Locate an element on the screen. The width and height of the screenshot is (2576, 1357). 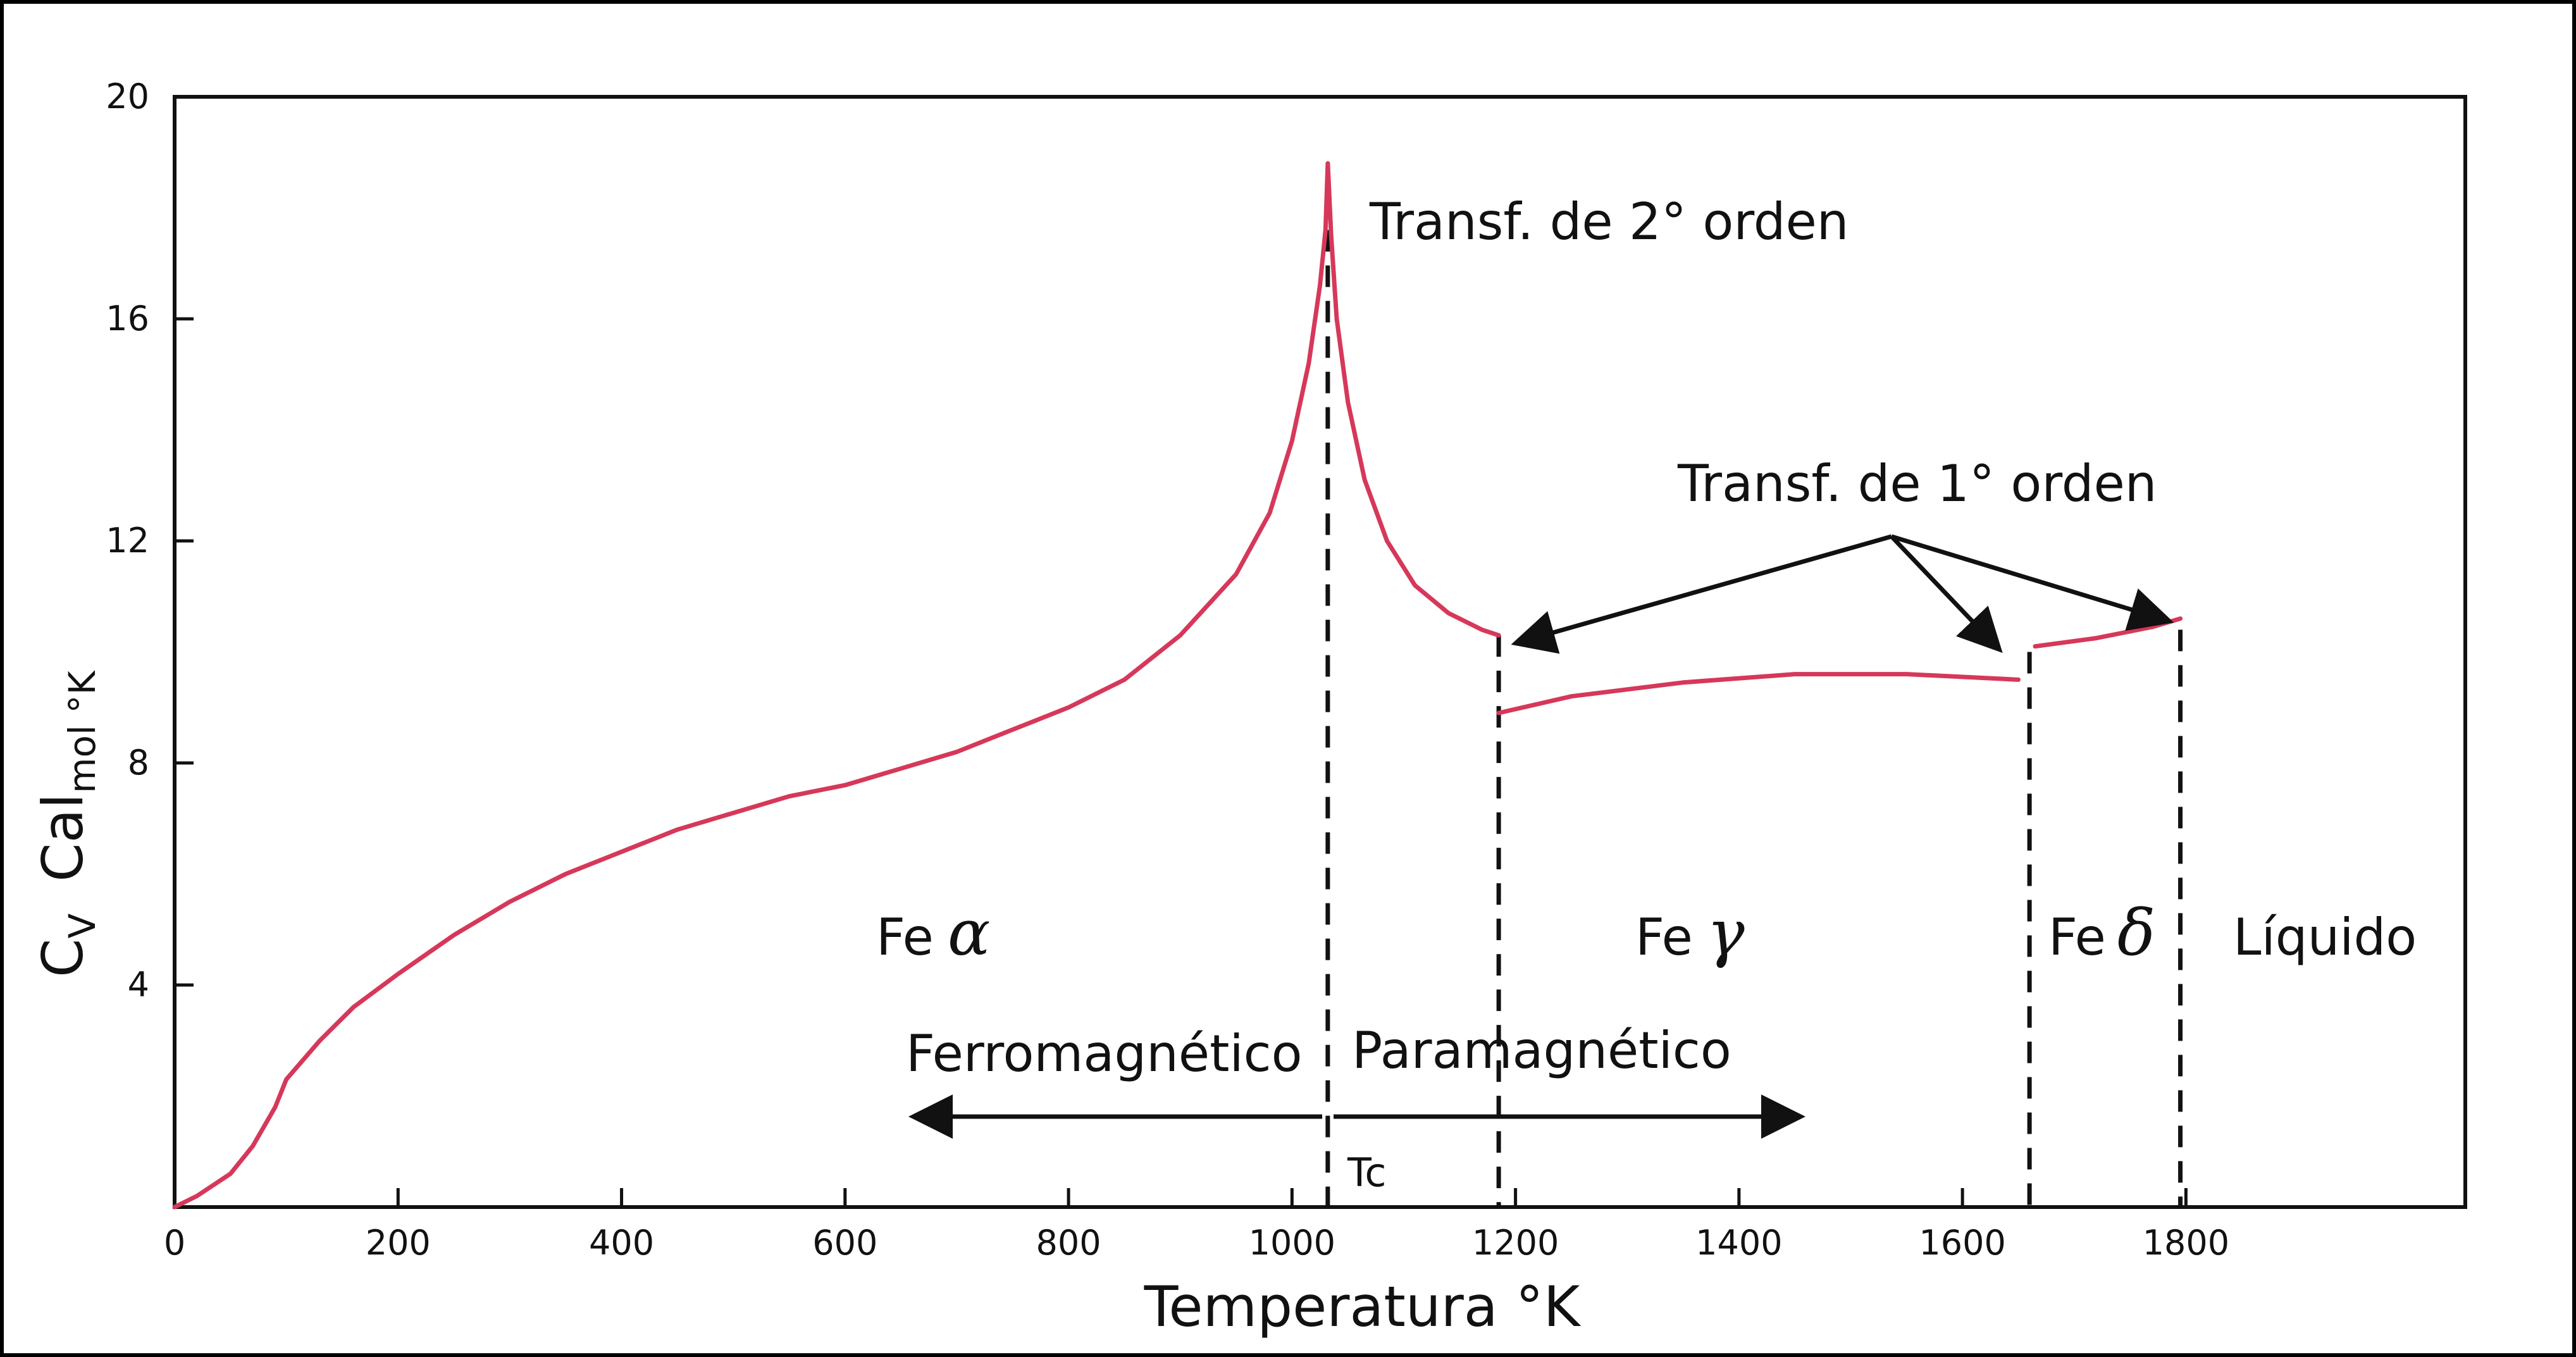
x-tick-label: 1400 is located at coordinates (1738, 1243).